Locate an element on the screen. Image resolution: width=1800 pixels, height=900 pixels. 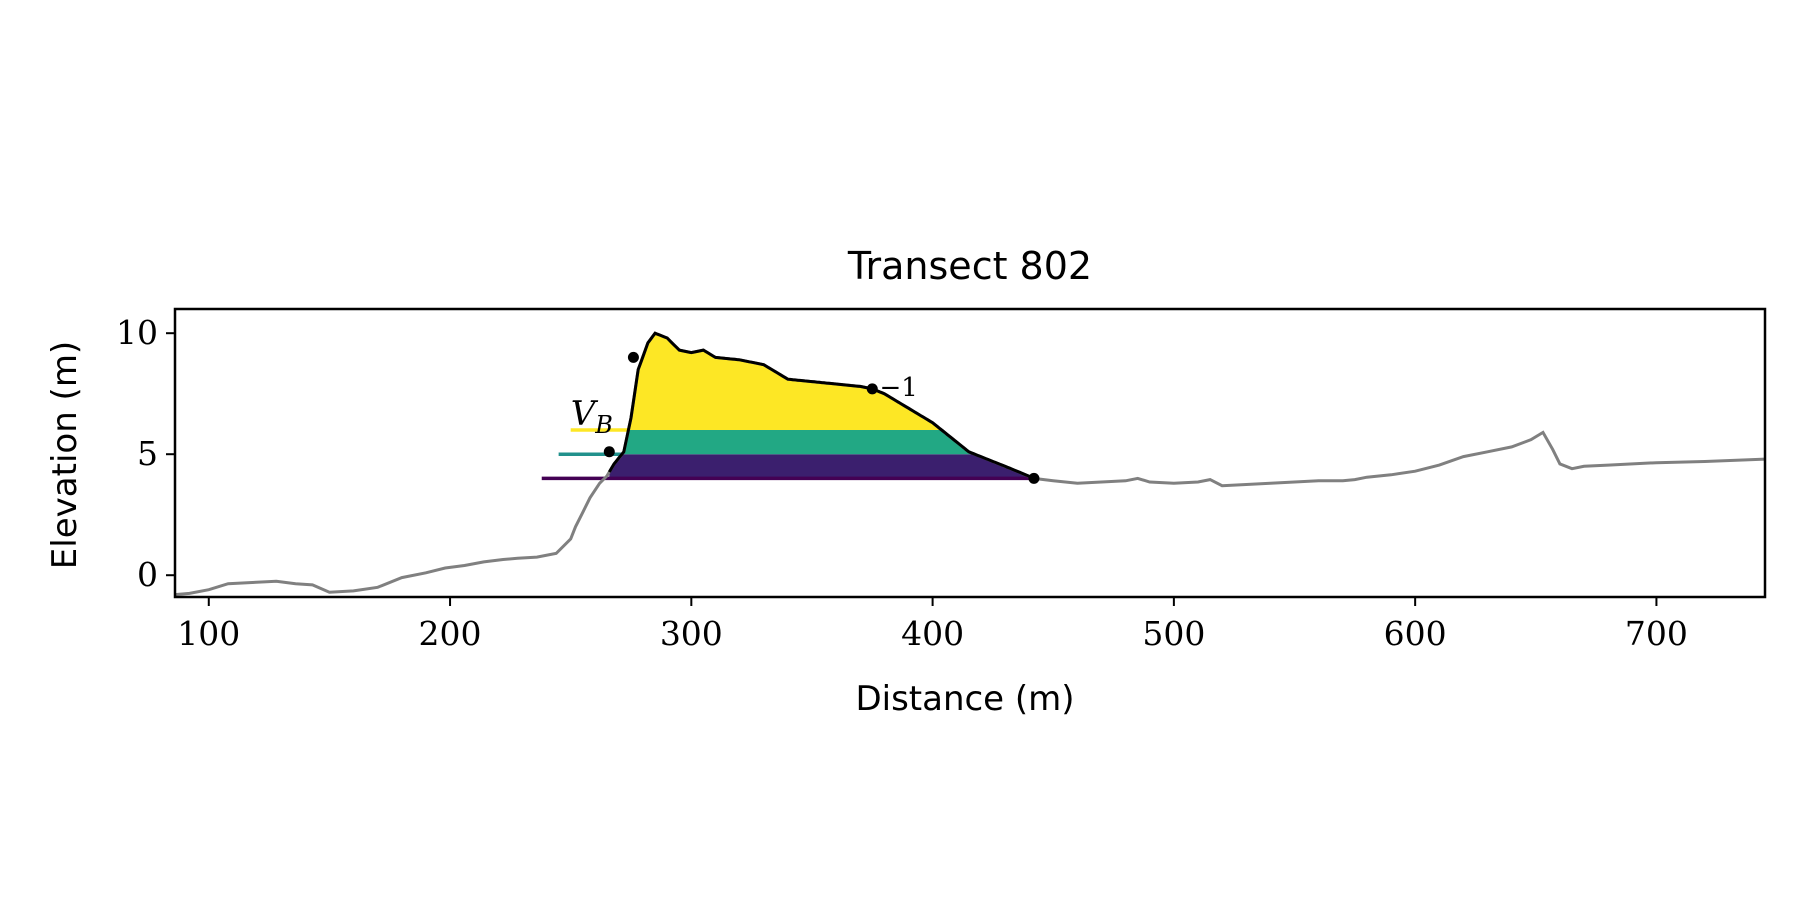
volume-band-mid is located at coordinates (798, 442).